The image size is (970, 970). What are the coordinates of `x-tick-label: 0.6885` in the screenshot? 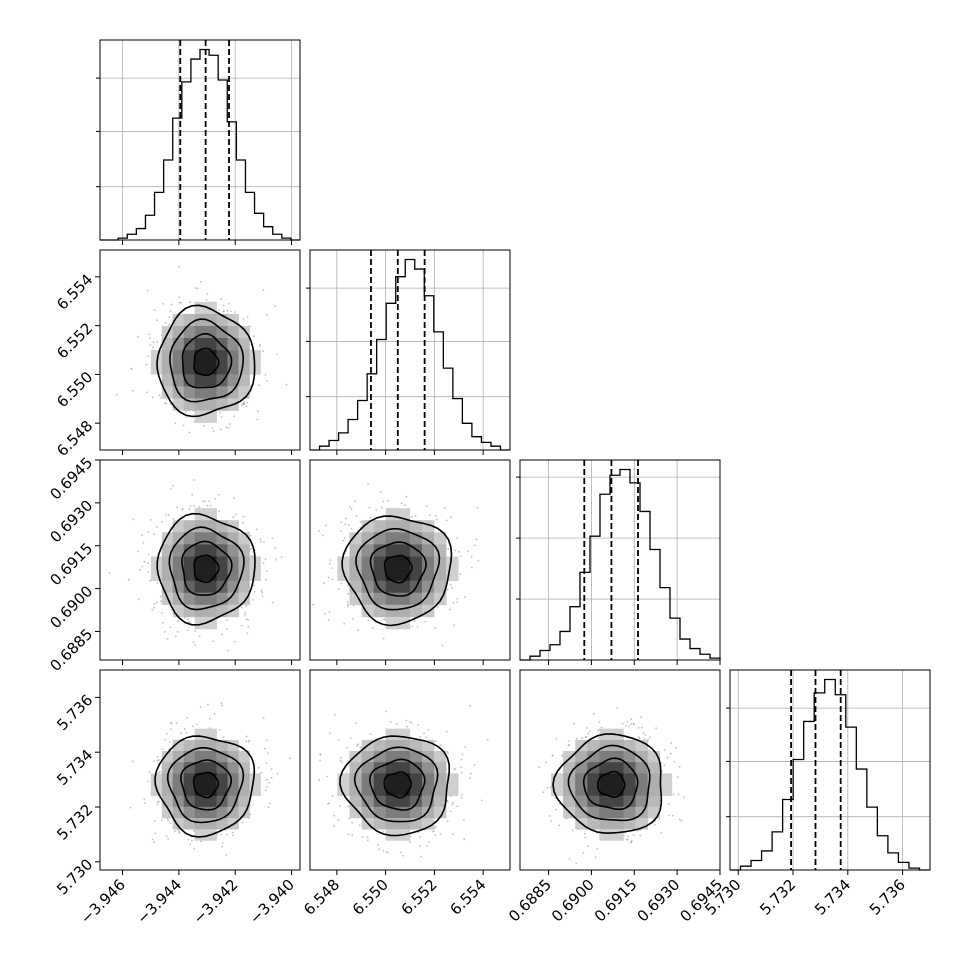 It's located at (530, 901).